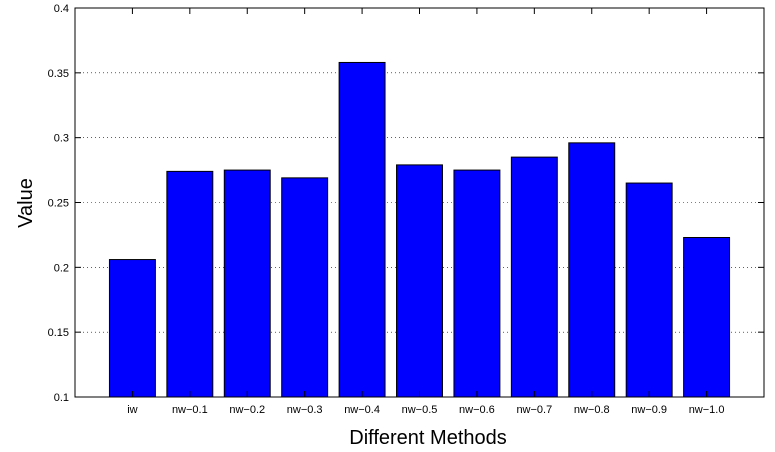  What do you see at coordinates (707, 410) in the screenshot?
I see `x-tick-label: nw−1.0` at bounding box center [707, 410].